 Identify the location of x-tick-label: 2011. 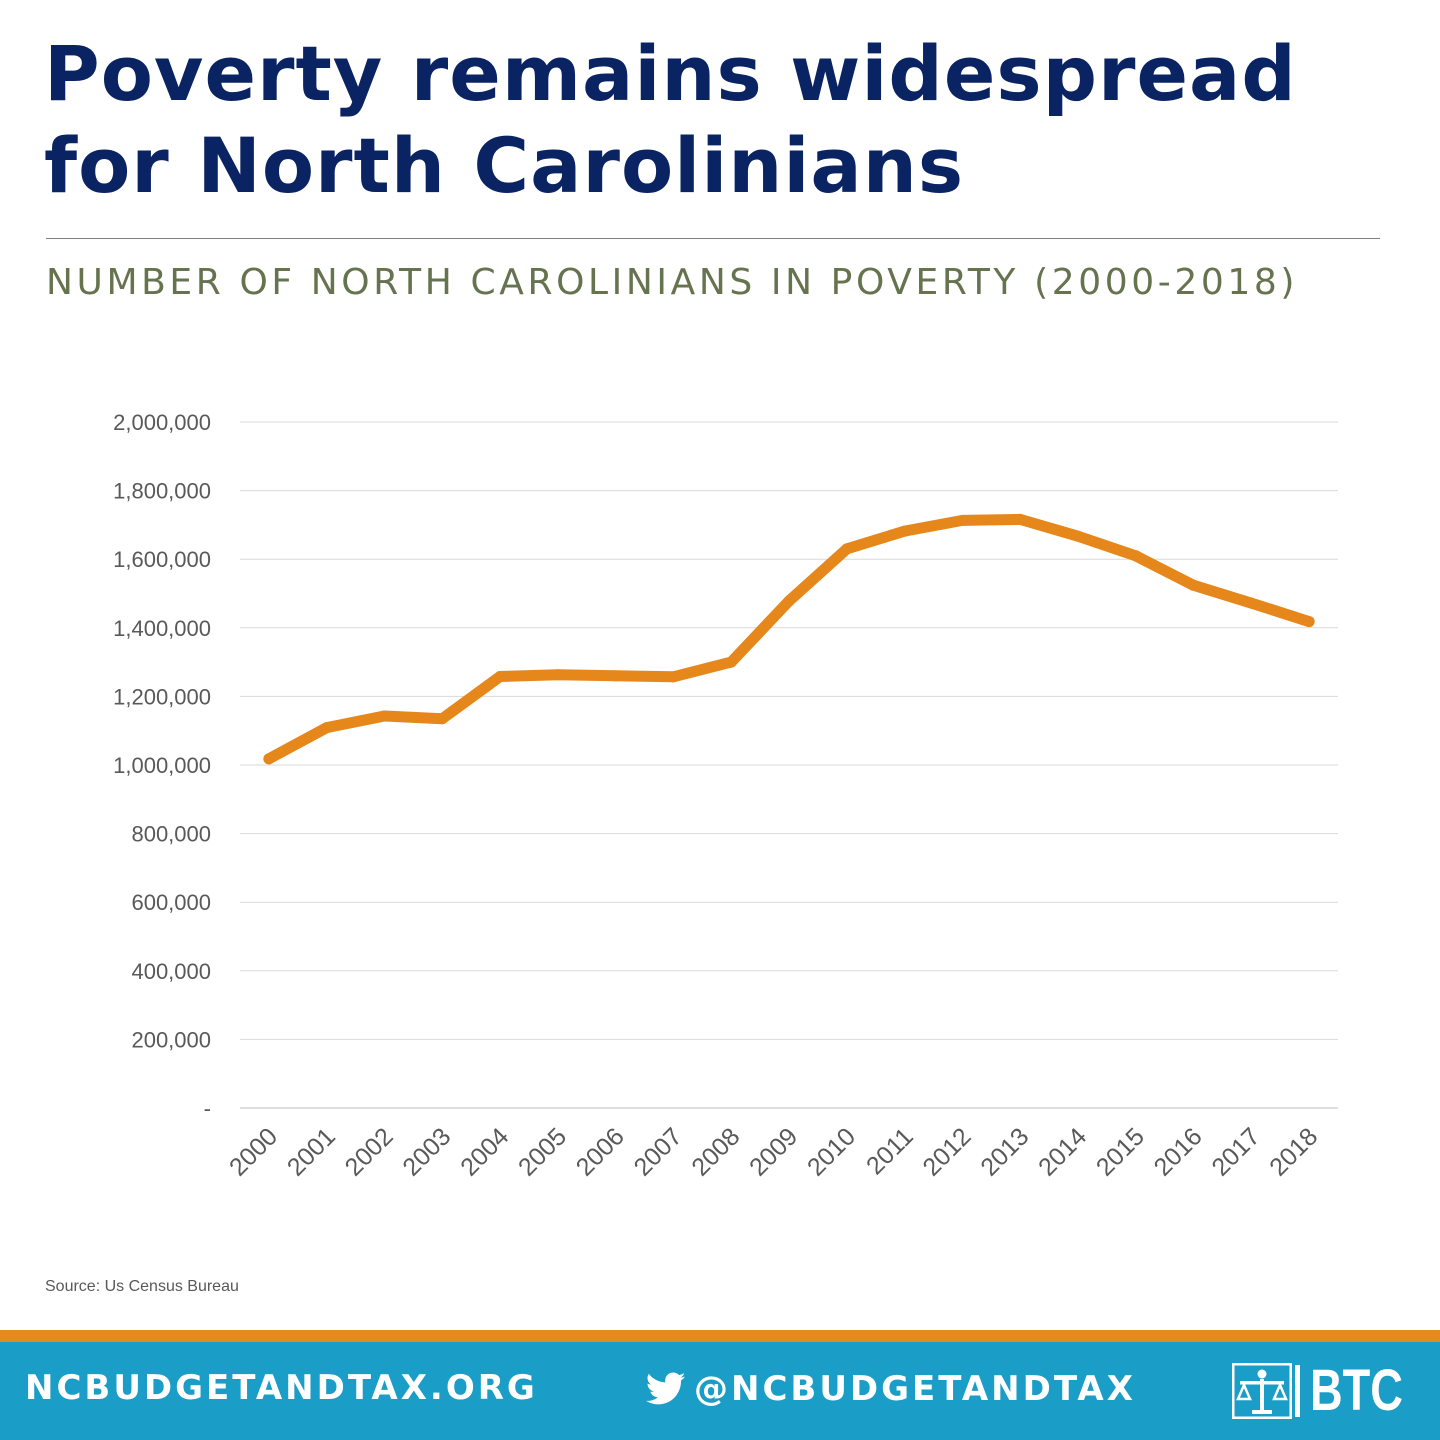
(890, 1151).